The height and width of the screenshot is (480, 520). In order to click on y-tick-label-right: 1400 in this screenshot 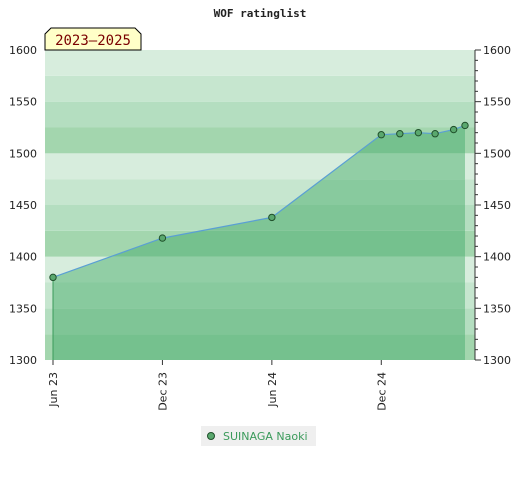, I will do `click(497, 257)`.